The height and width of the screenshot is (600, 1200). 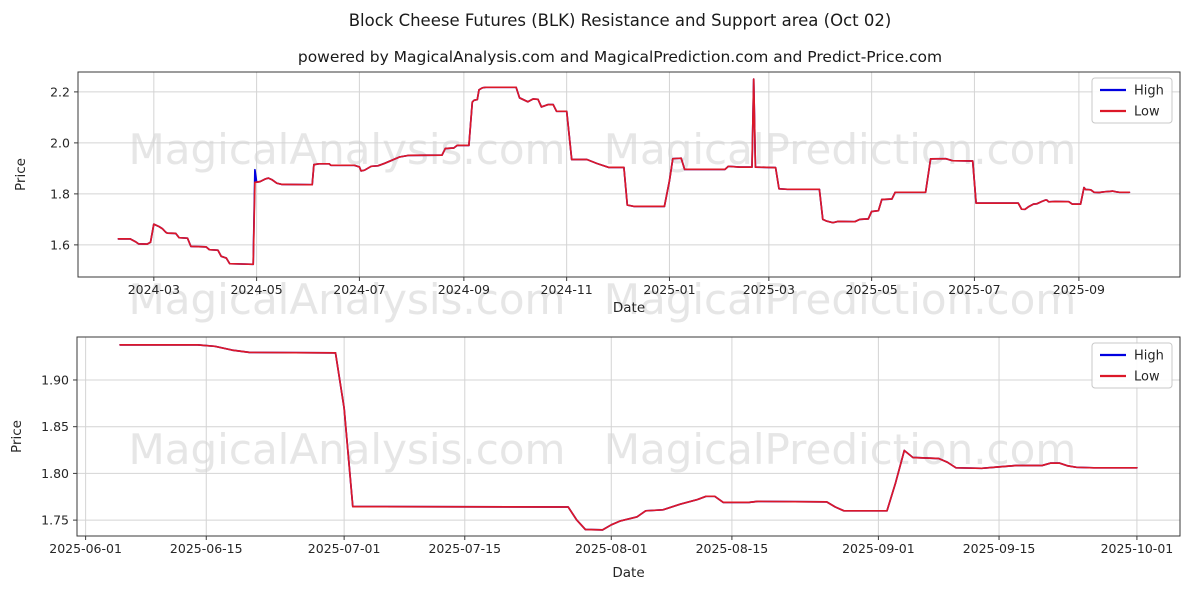 What do you see at coordinates (611, 548) in the screenshot?
I see `x-tick-label: 2025-08-01` at bounding box center [611, 548].